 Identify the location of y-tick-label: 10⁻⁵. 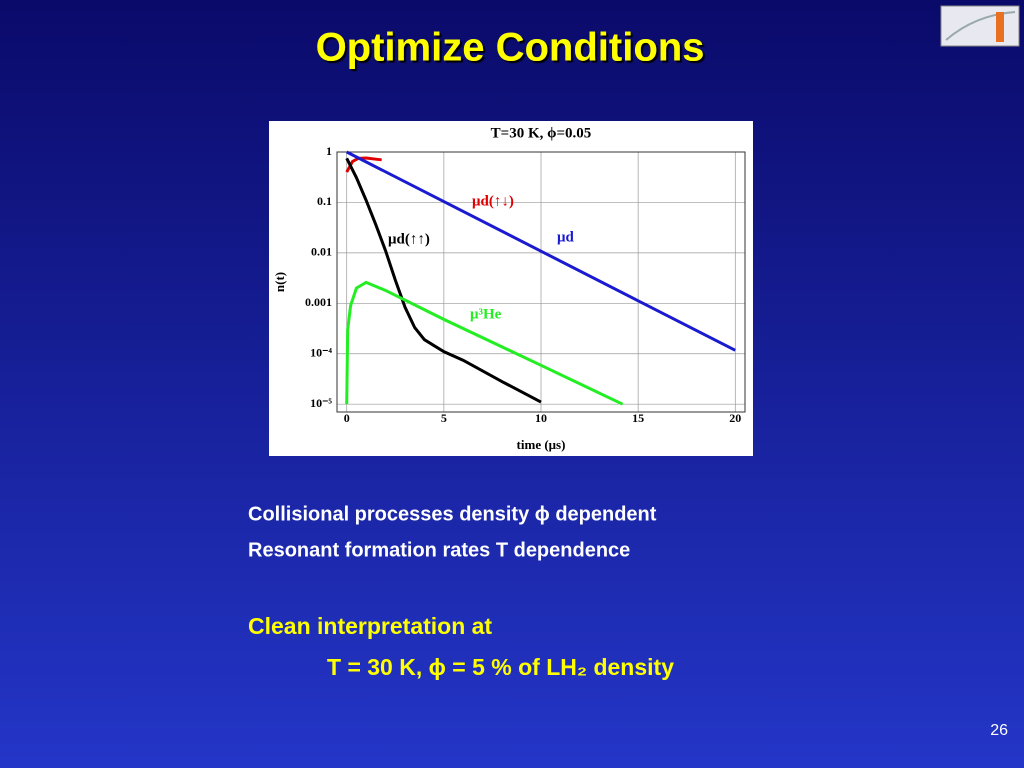
(321, 403).